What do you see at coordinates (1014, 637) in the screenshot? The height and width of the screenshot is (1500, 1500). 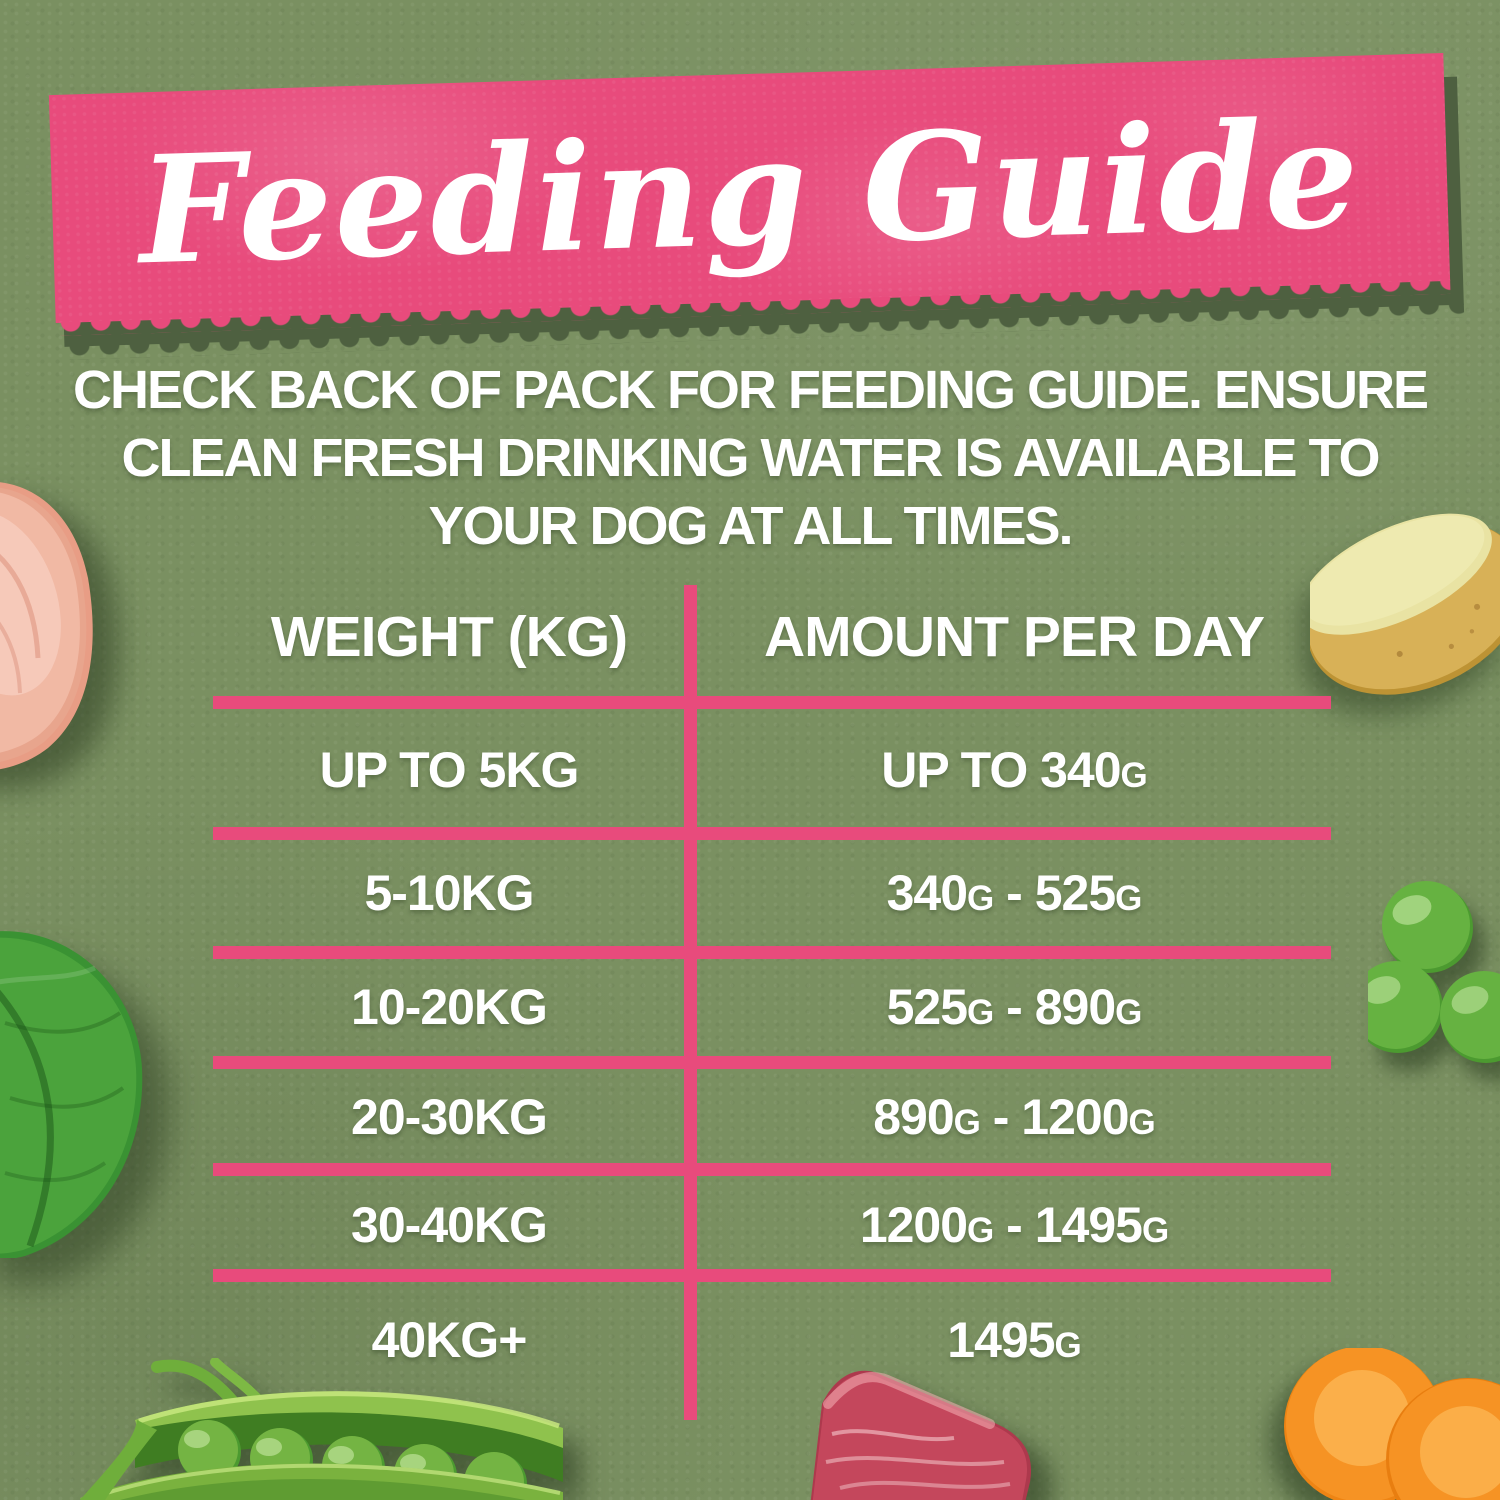 I see `column-header-amount: AMOUNT PER DAY` at bounding box center [1014, 637].